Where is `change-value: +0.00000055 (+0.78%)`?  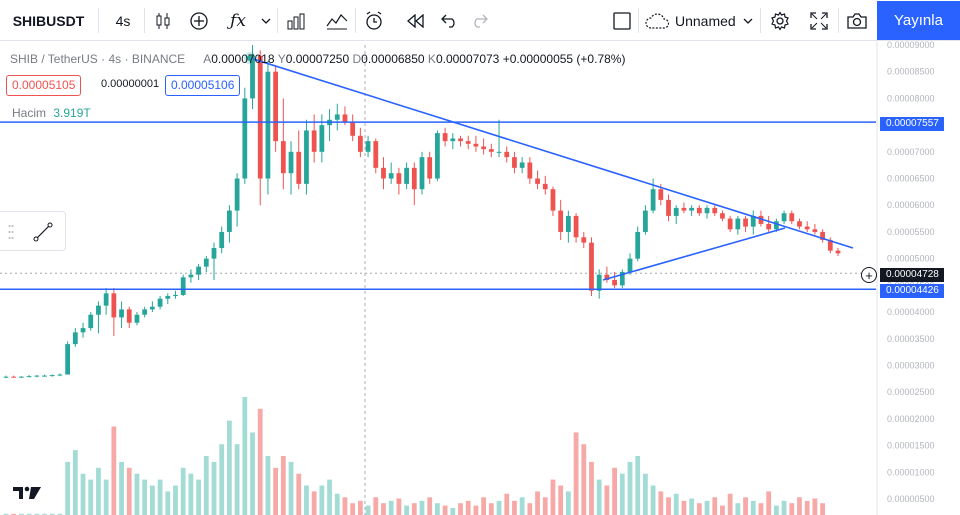
change-value: +0.00000055 (+0.78%) is located at coordinates (564, 59).